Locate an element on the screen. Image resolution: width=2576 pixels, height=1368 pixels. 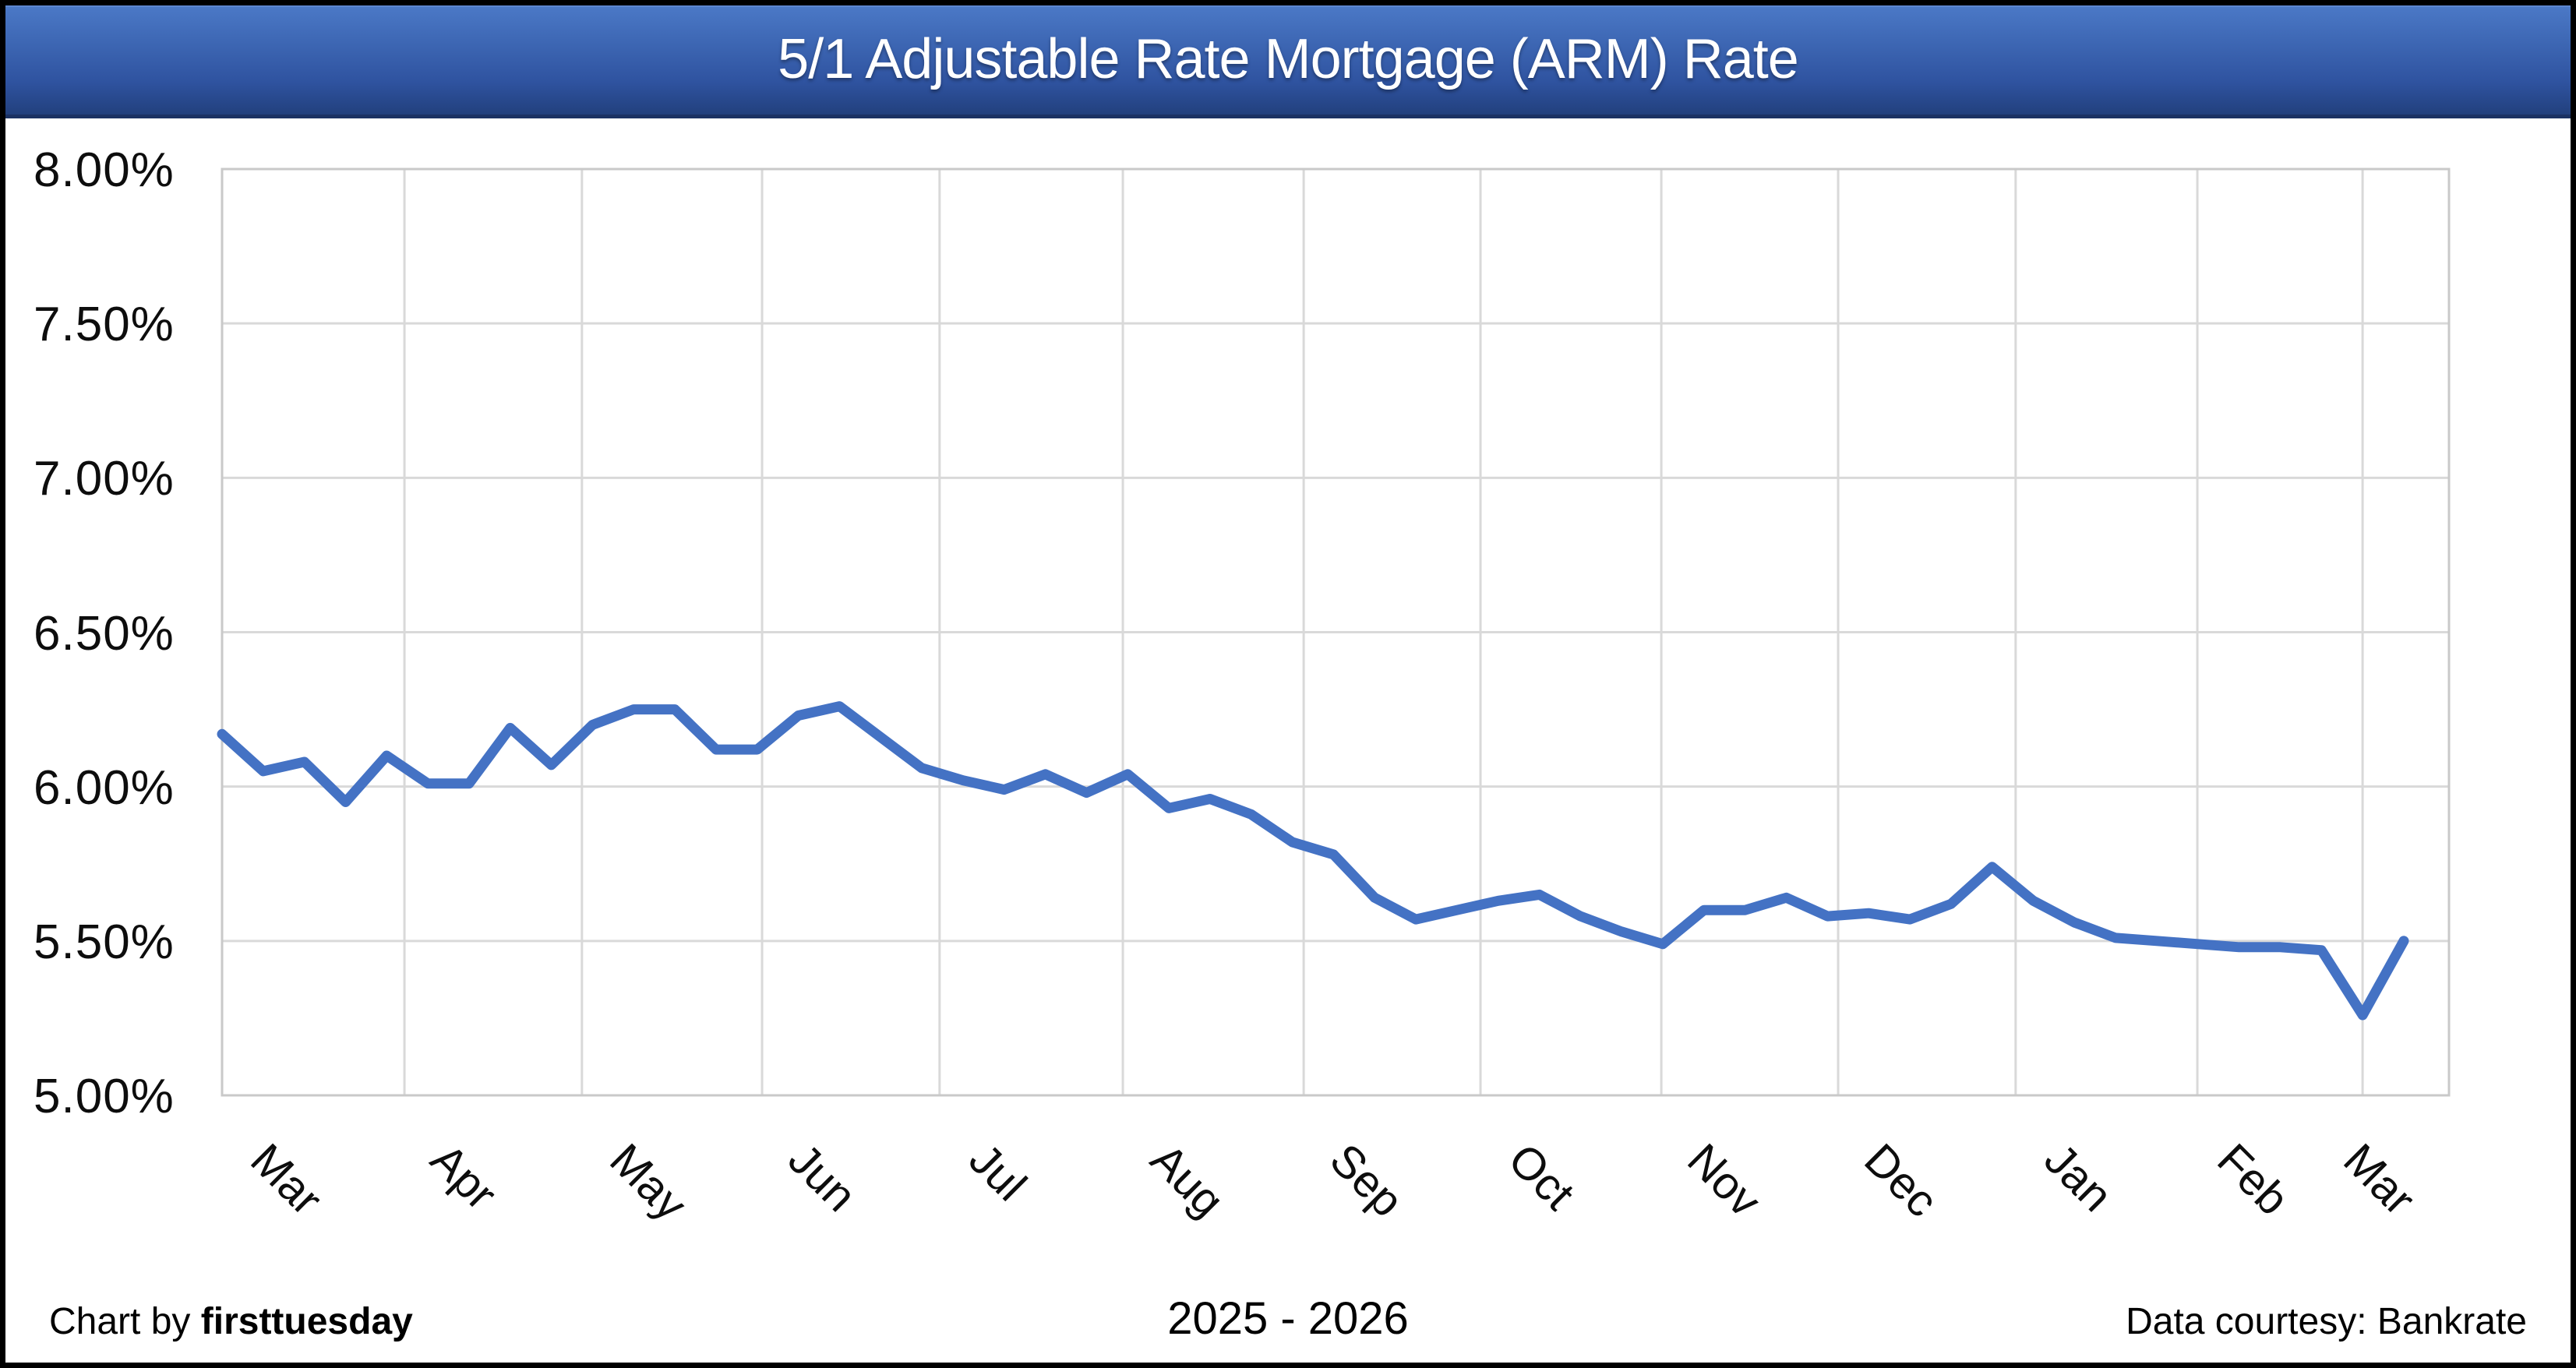
chart-credit: Chart by firsttuesday is located at coordinates (231, 1321).